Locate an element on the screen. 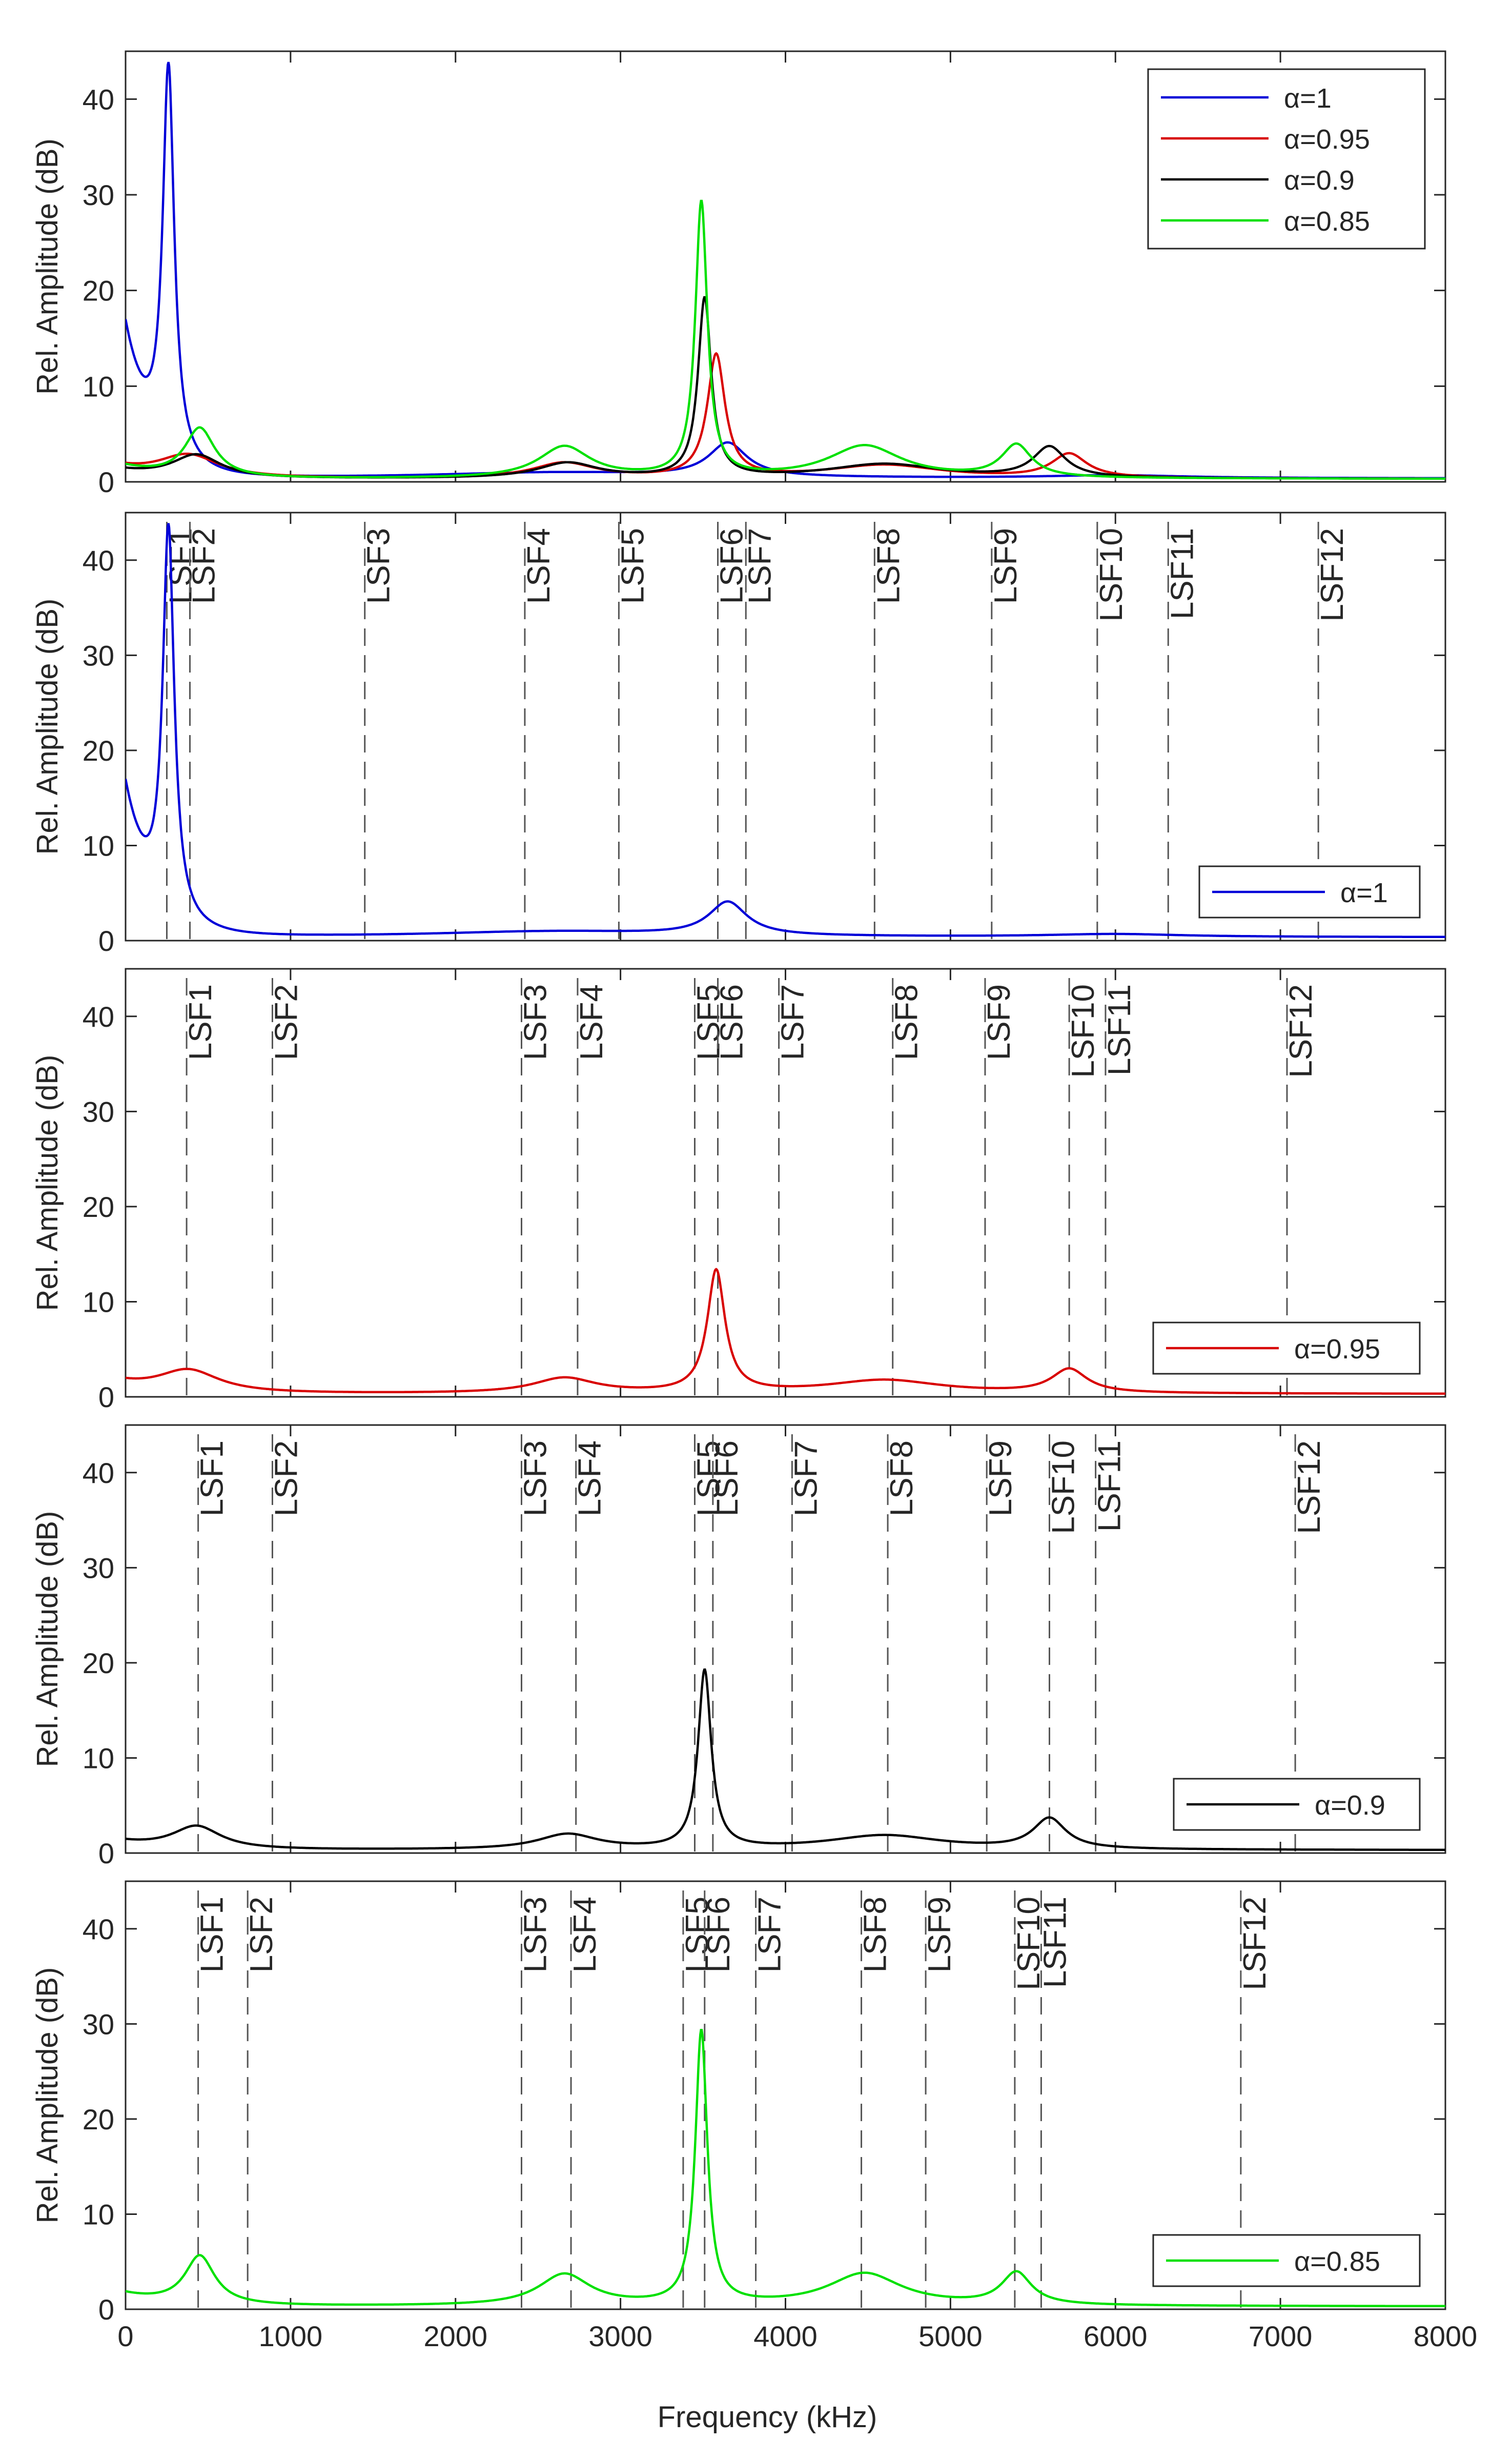 The height and width of the screenshot is (2441, 1512). x-tick-label: 3000 is located at coordinates (620, 2336).